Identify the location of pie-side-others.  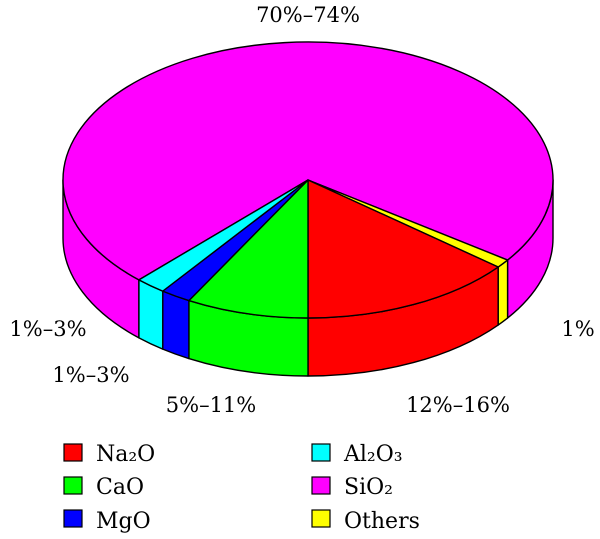
(503, 292).